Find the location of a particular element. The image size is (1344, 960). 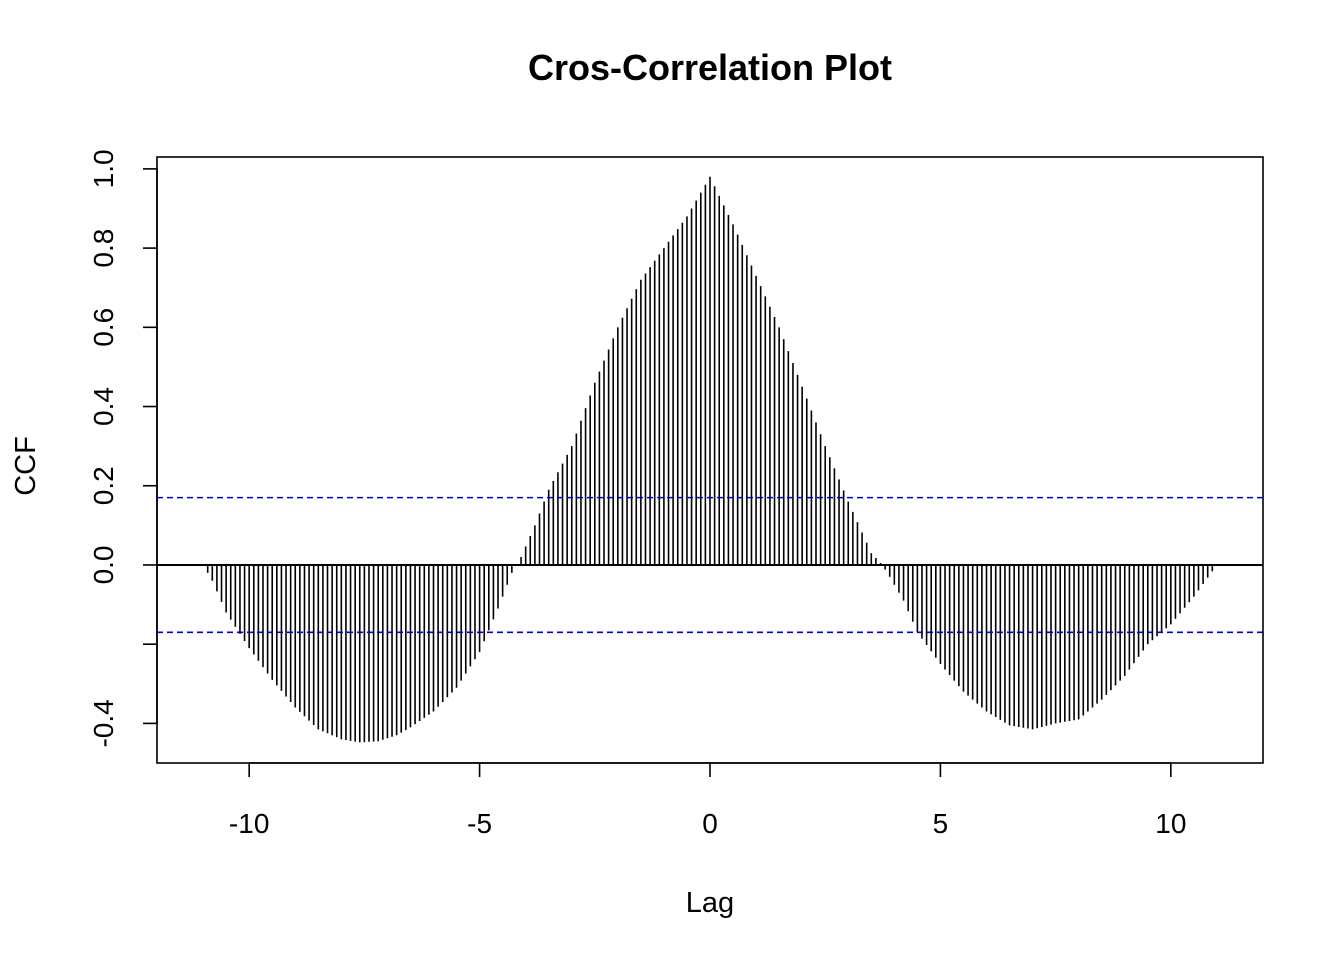

x-tick-label: 5 is located at coordinates (941, 823).